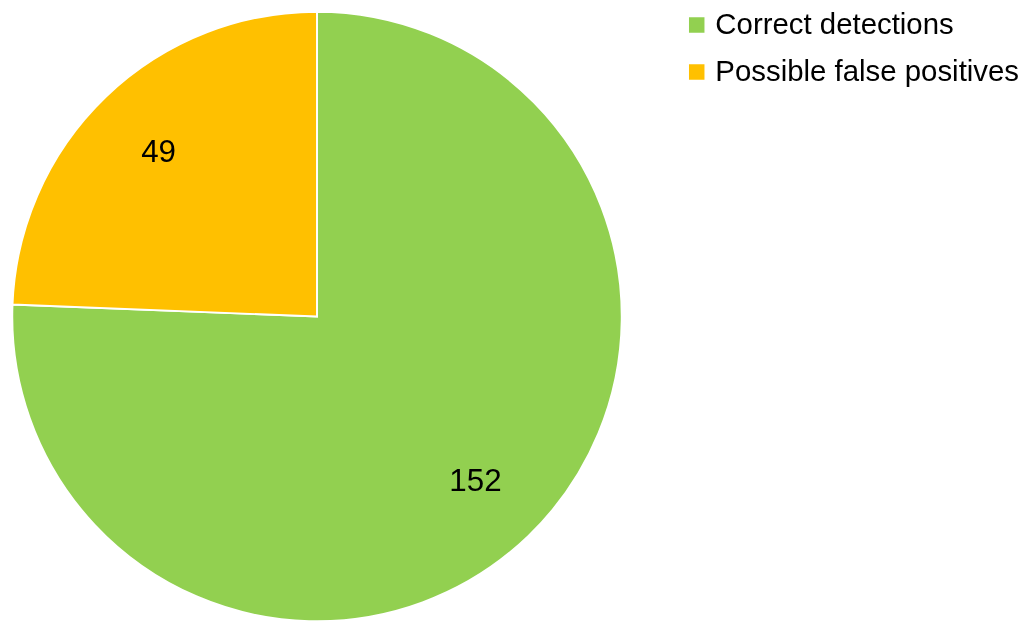 The height and width of the screenshot is (627, 1025). Describe the element at coordinates (867, 70) in the screenshot. I see `legend-label: Possible false positives` at that location.